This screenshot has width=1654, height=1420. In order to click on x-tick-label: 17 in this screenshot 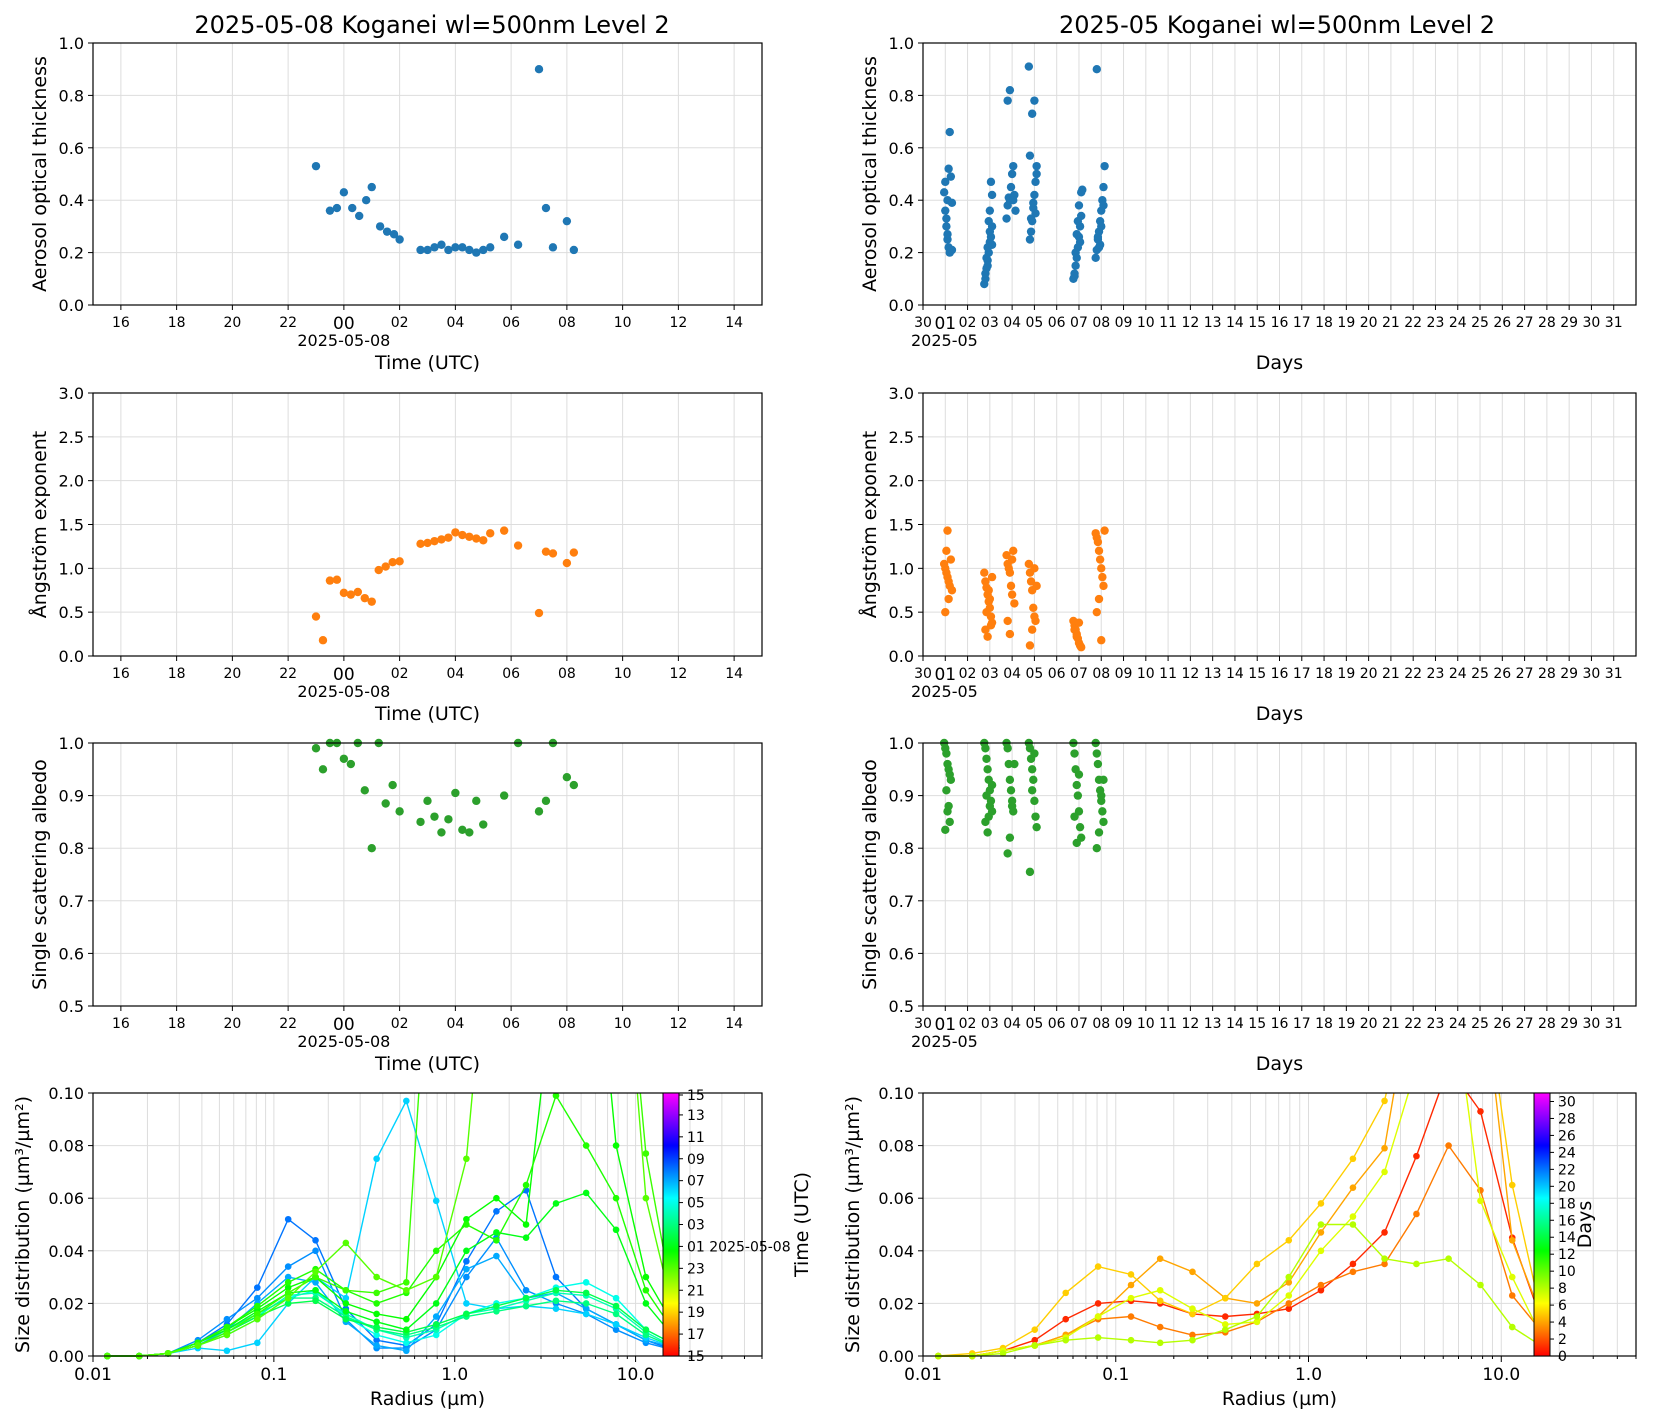, I will do `click(1302, 1024)`.